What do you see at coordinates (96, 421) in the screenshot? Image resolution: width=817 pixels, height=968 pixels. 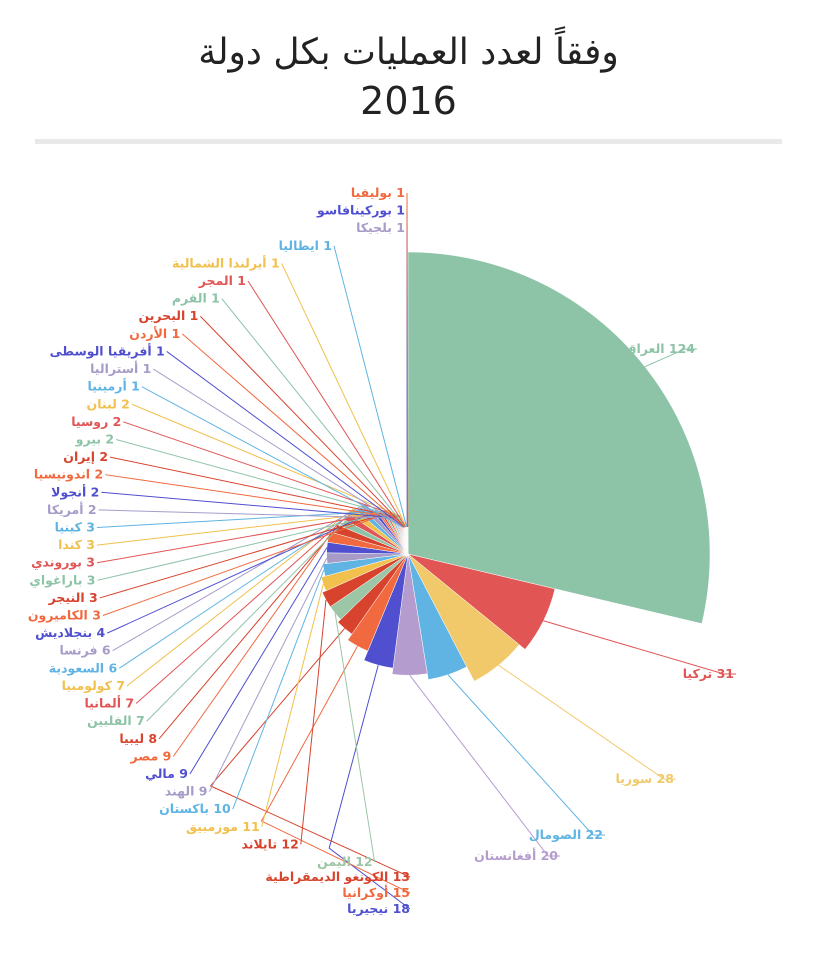 I see `label-33: 2 روسيا` at bounding box center [96, 421].